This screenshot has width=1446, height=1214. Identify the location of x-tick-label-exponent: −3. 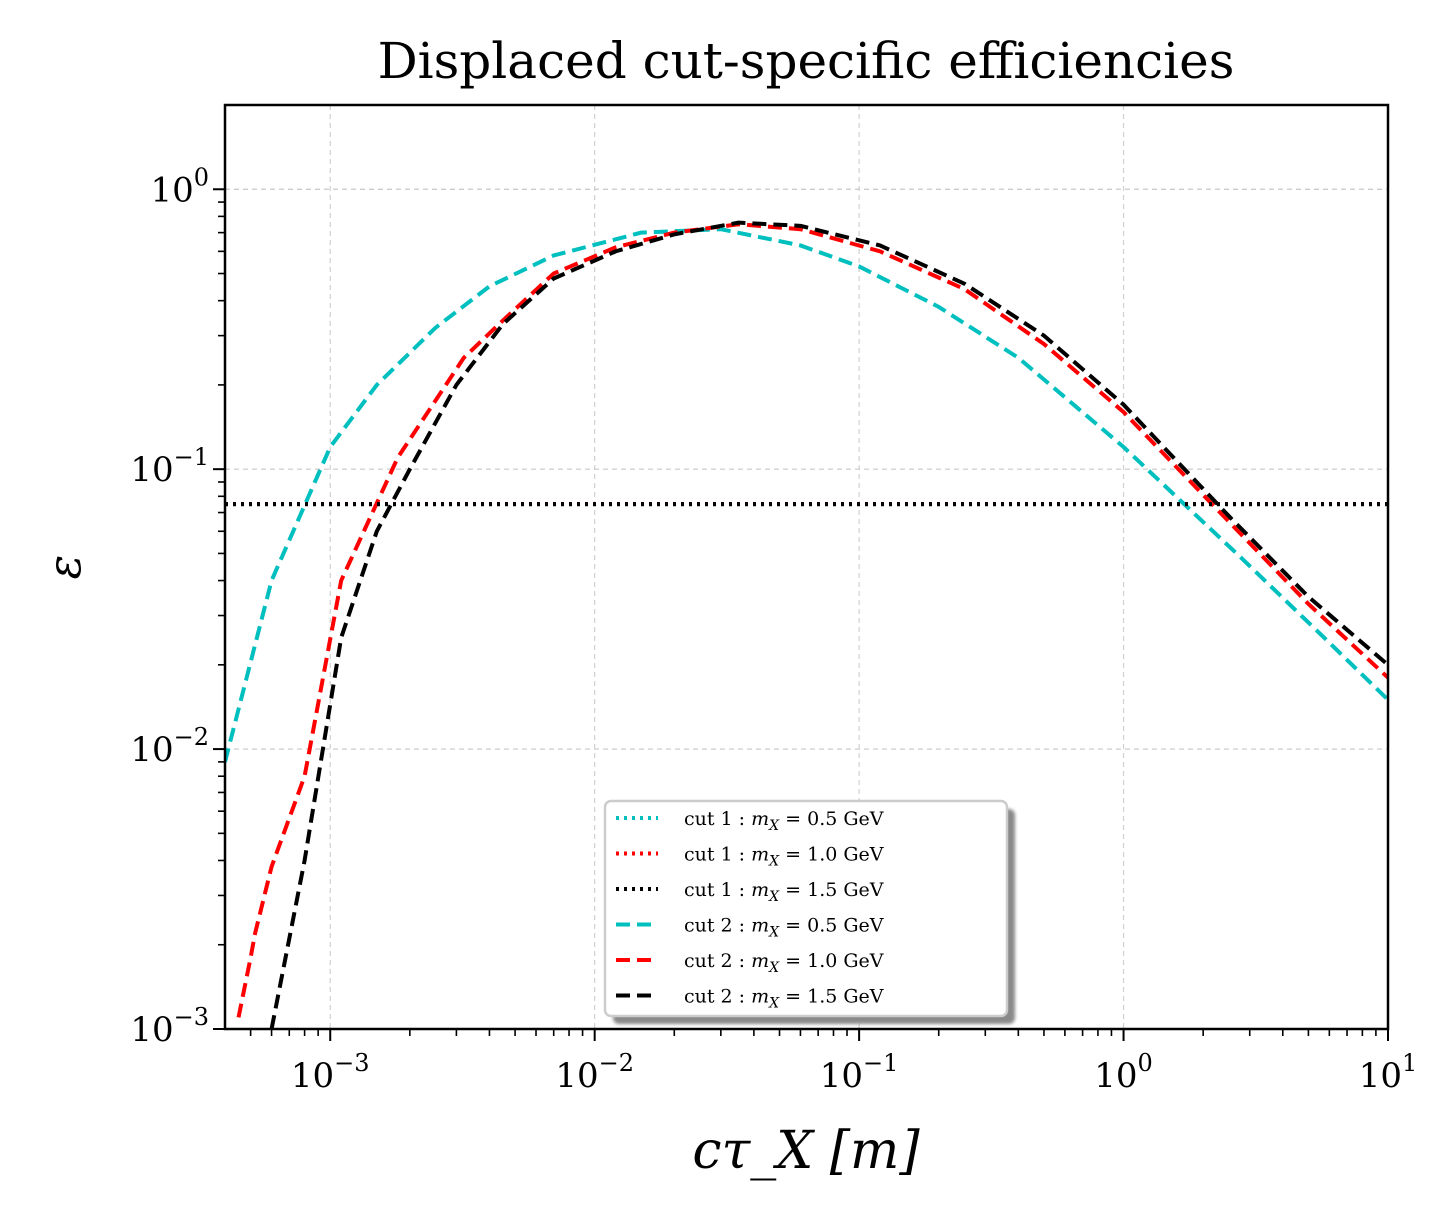
(351, 1063).